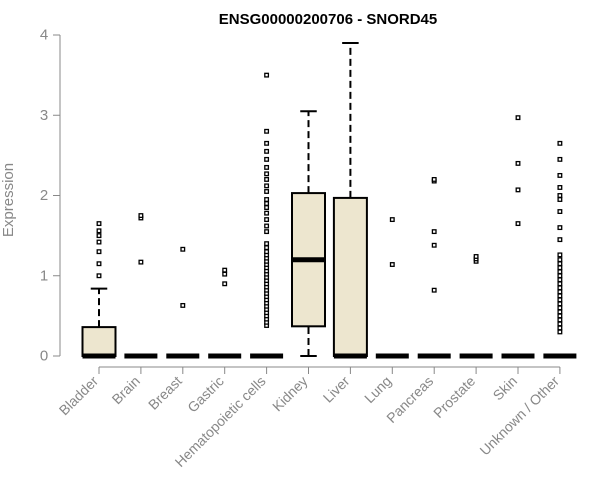 The width and height of the screenshot is (600, 500). What do you see at coordinates (560, 249) in the screenshot?
I see `box-unknown-other` at bounding box center [560, 249].